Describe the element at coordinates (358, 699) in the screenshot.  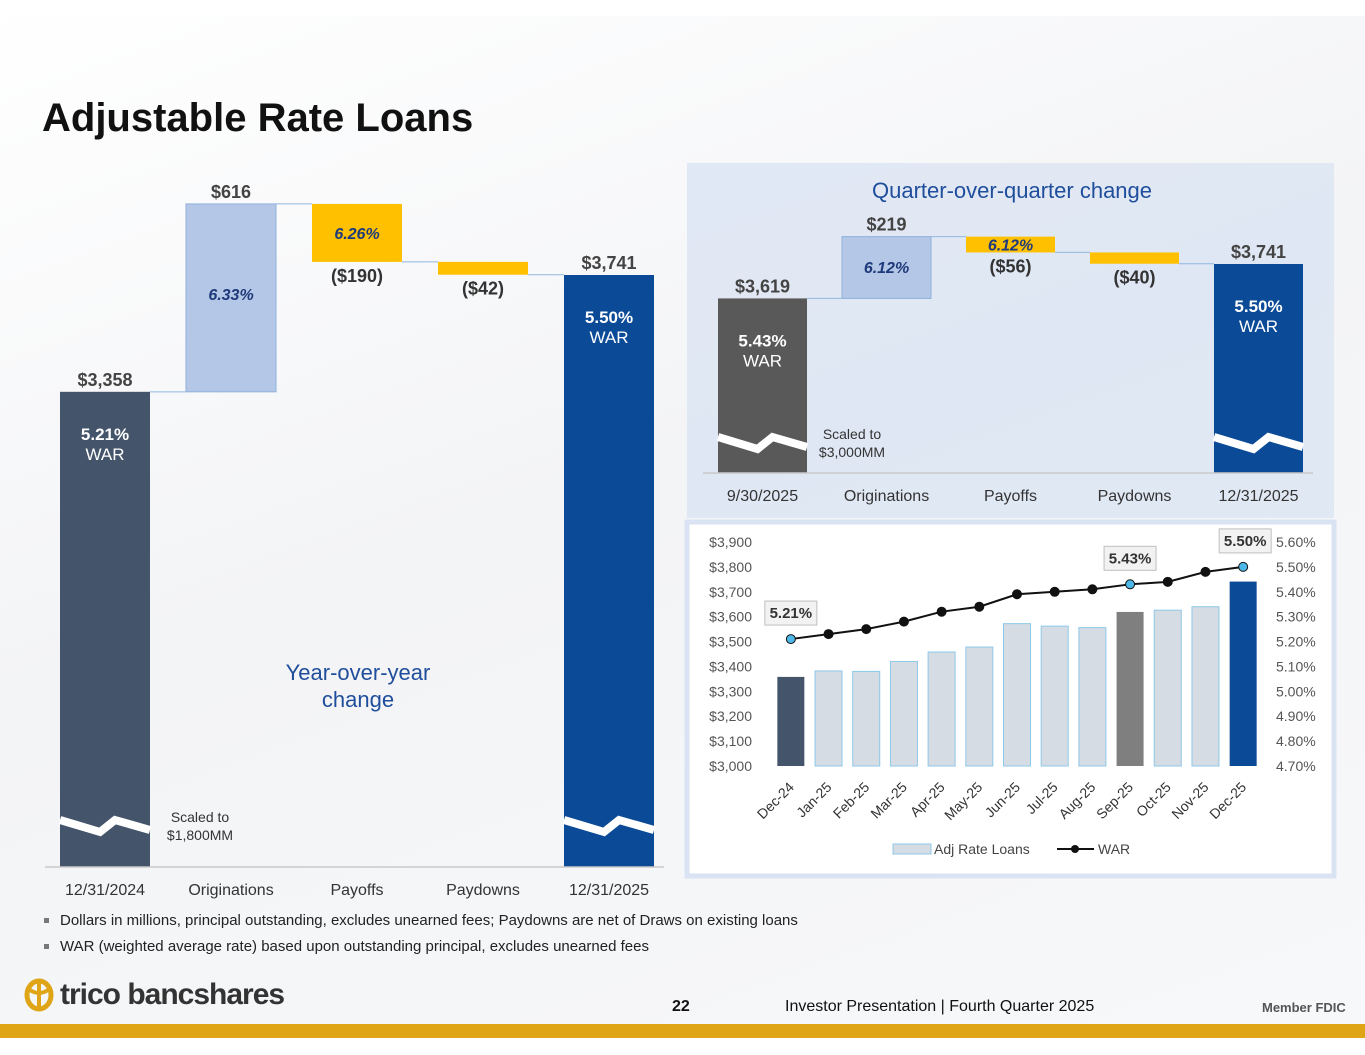
I see `yoy-title-line2: change` at that location.